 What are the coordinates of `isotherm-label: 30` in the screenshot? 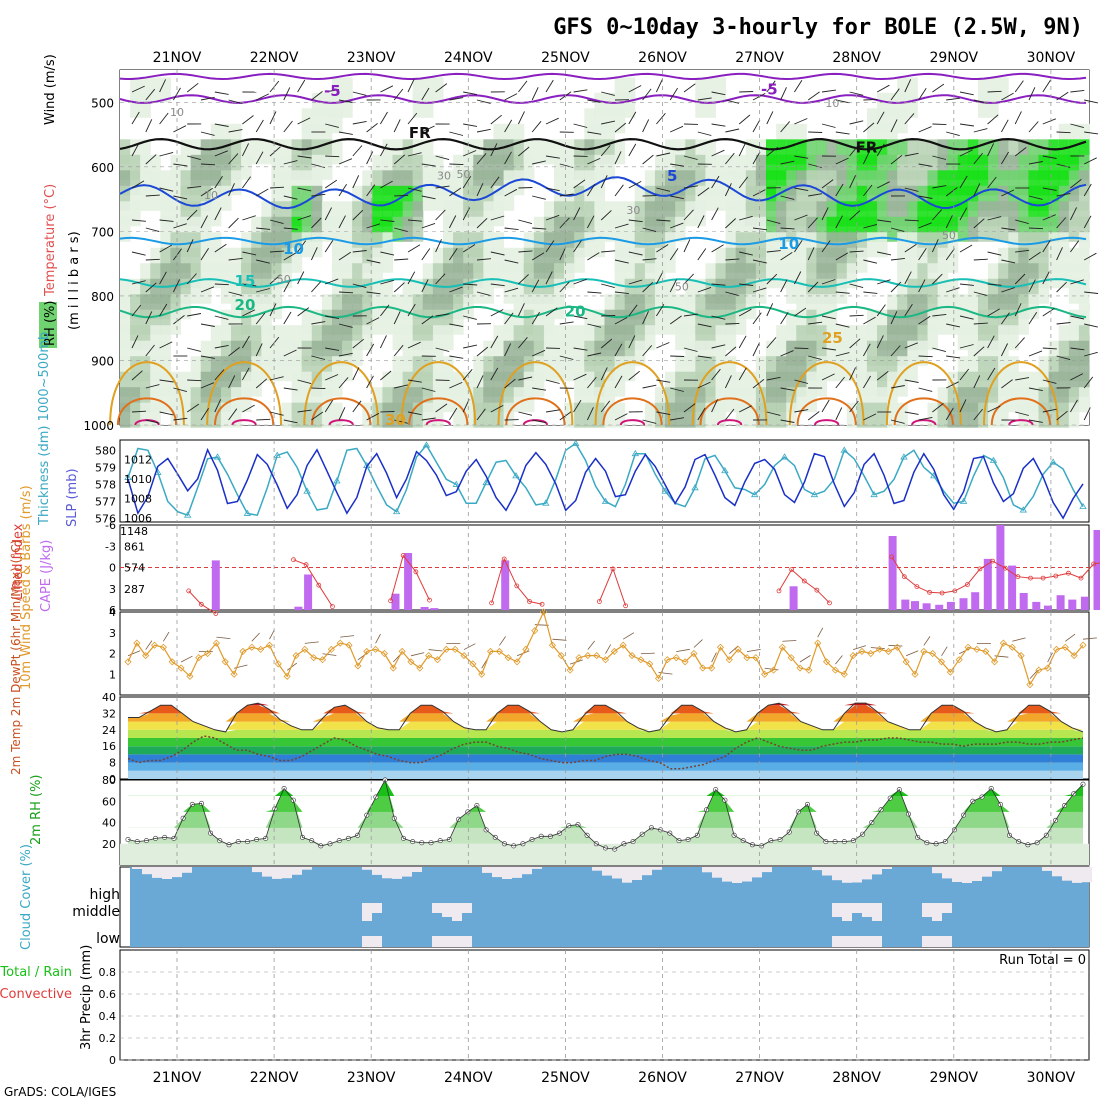 It's located at (395, 420).